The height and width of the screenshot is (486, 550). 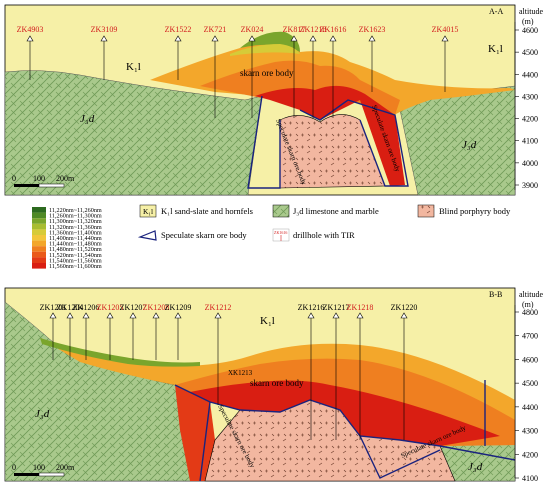 I want to click on drillhole-label: ZK3109, so click(x=104, y=29).